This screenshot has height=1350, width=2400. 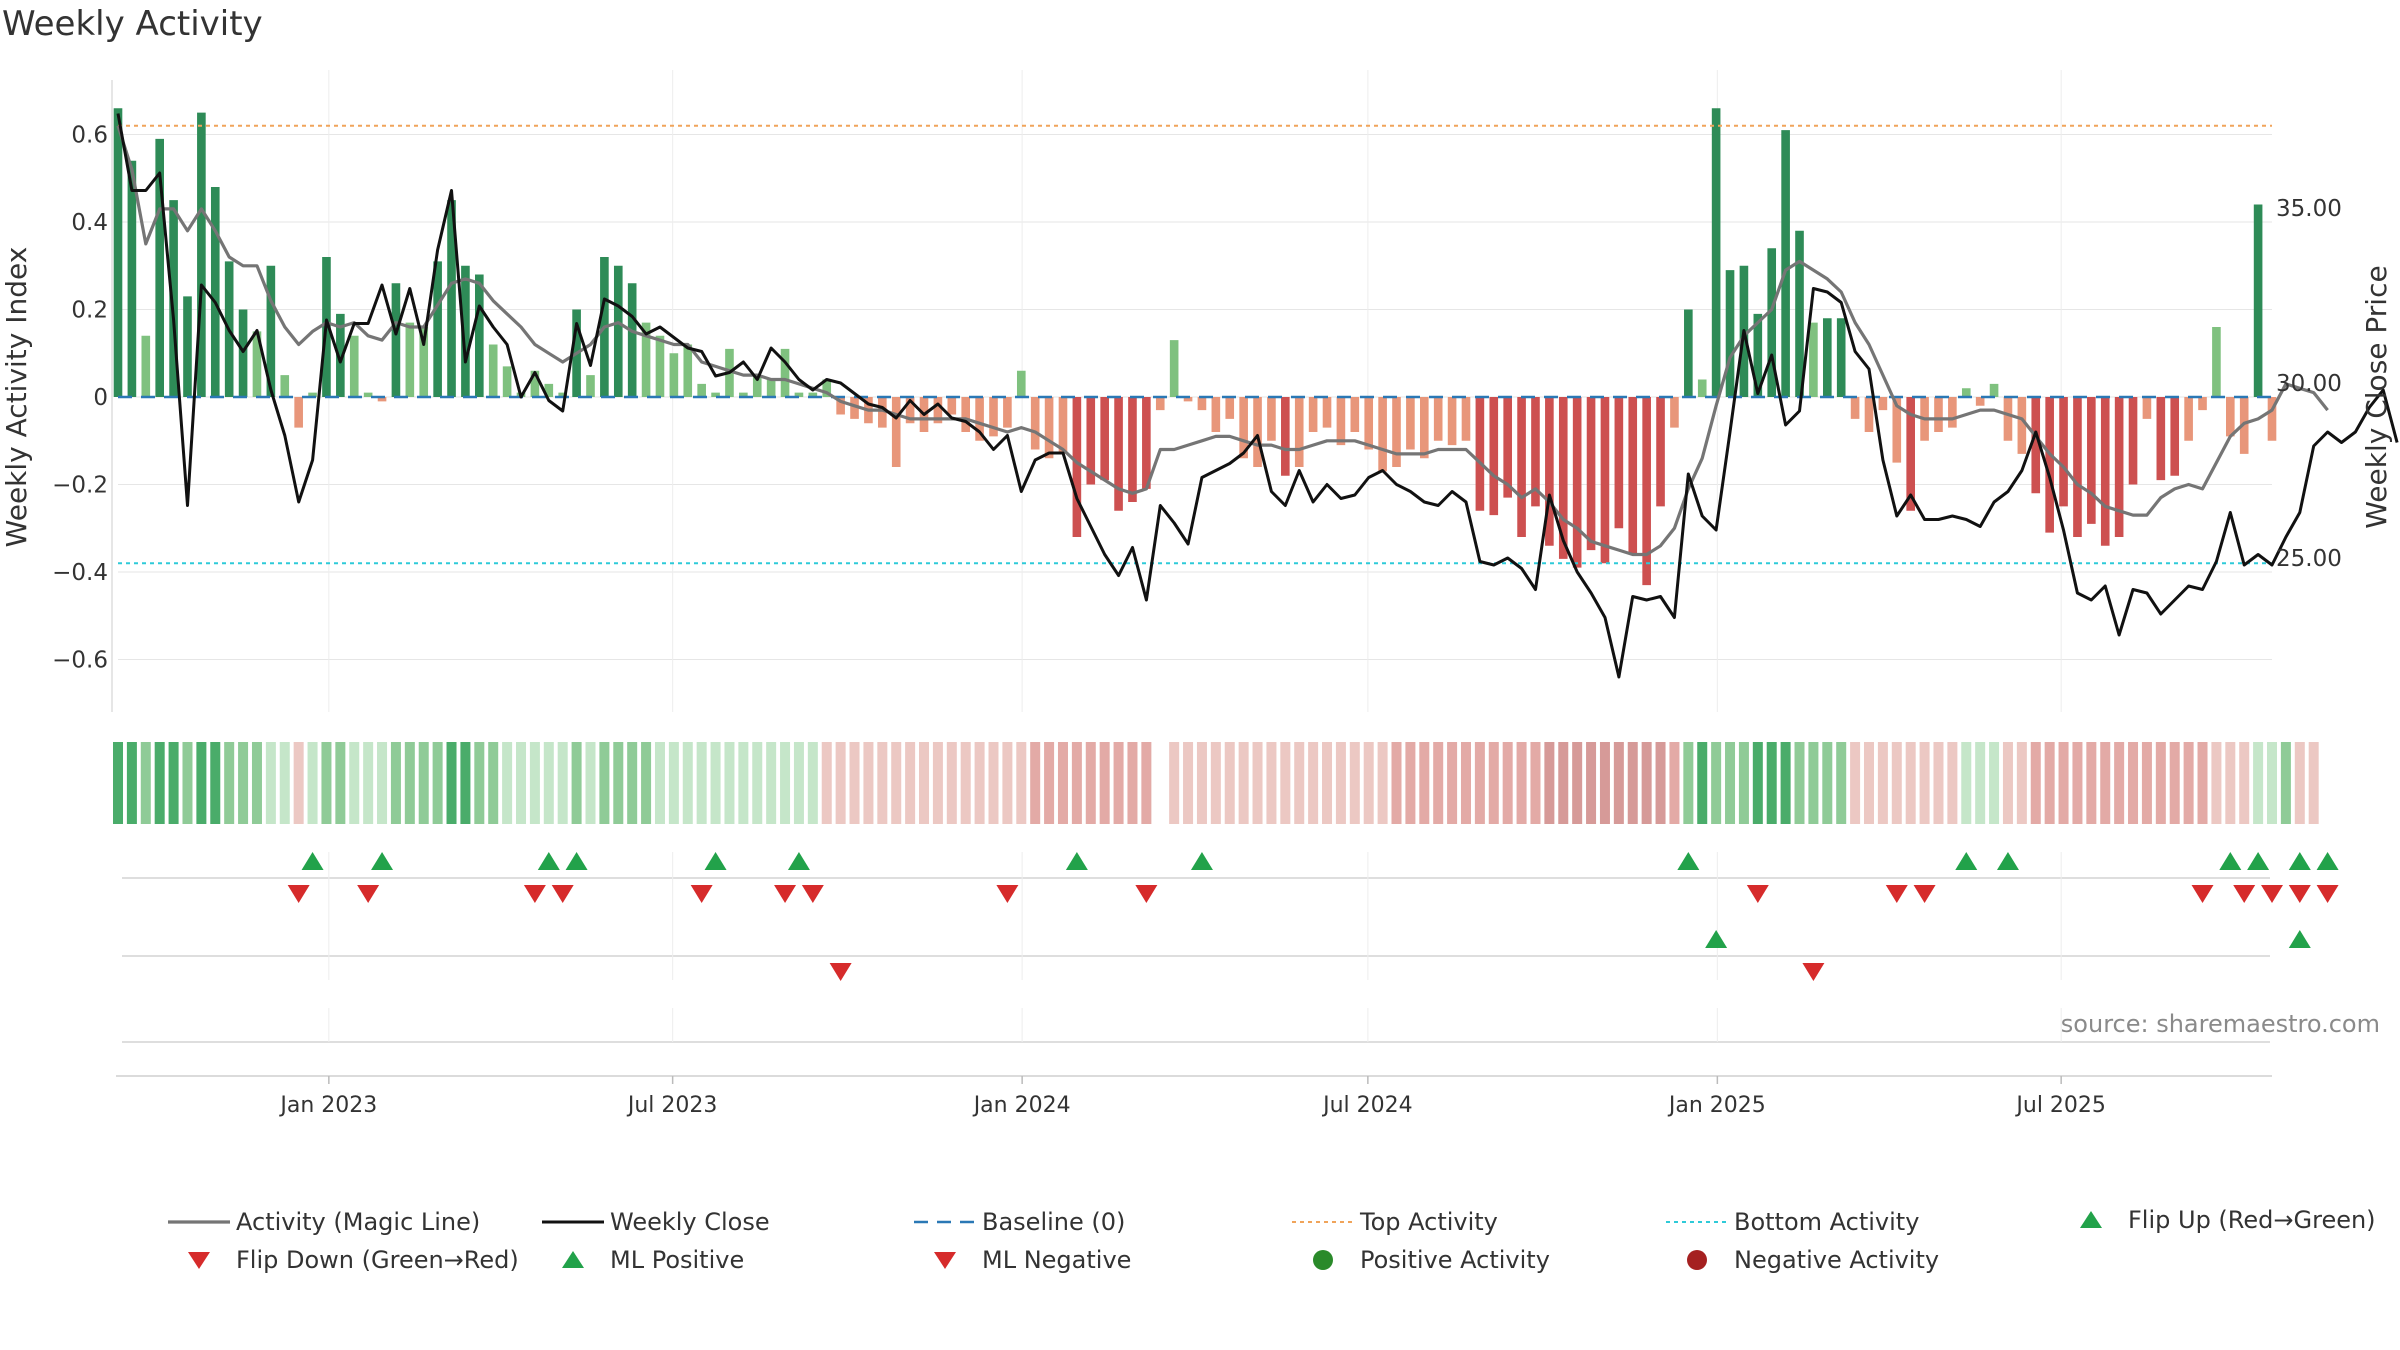 I want to click on ml-negative-marker, so click(x=1813, y=972).